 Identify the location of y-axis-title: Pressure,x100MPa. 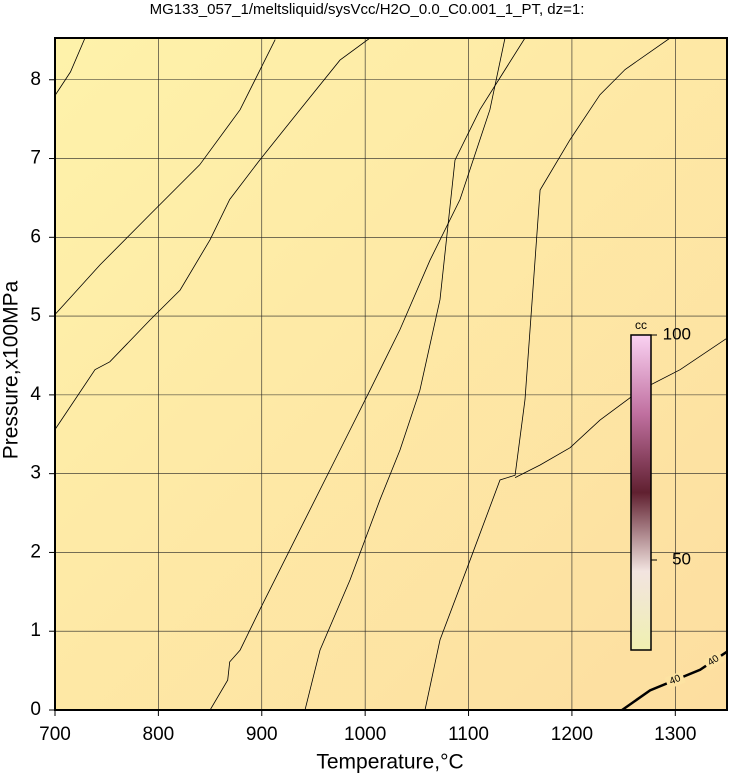
(11, 369).